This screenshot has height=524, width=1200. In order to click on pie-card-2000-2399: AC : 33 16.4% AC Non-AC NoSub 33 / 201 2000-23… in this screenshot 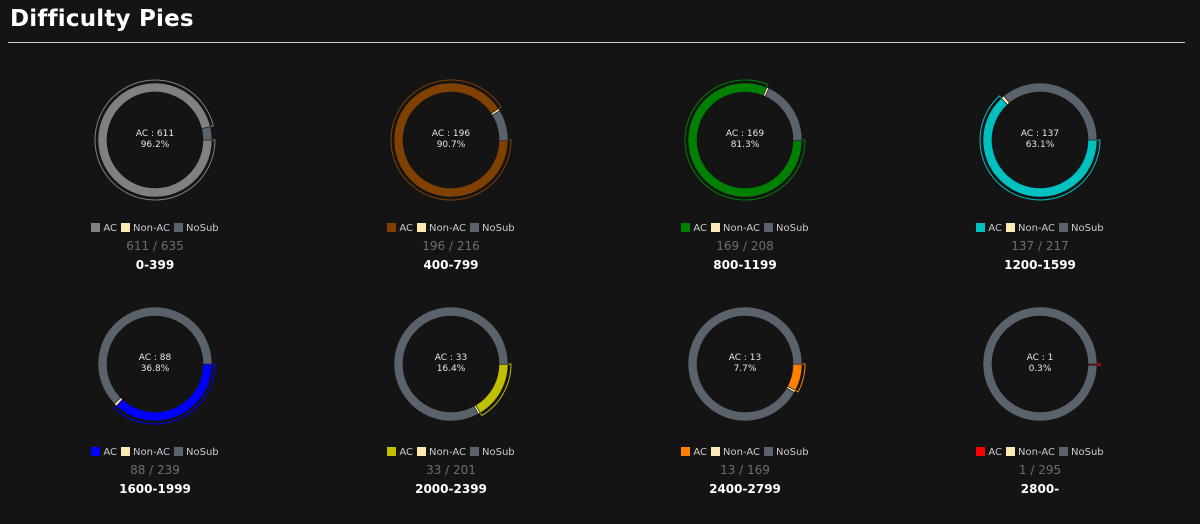, I will do `click(446, 409)`.